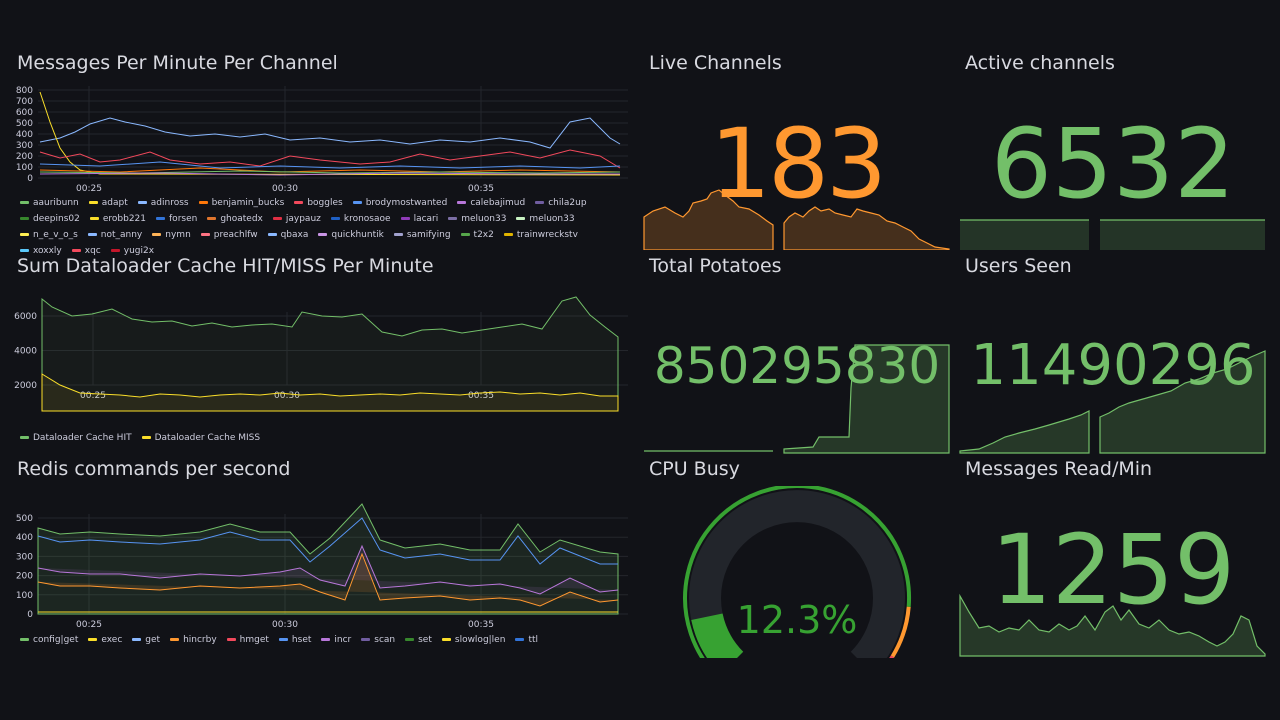 The height and width of the screenshot is (720, 1280). Describe the element at coordinates (193, 640) in the screenshot. I see `legend-item: hincrby` at that location.